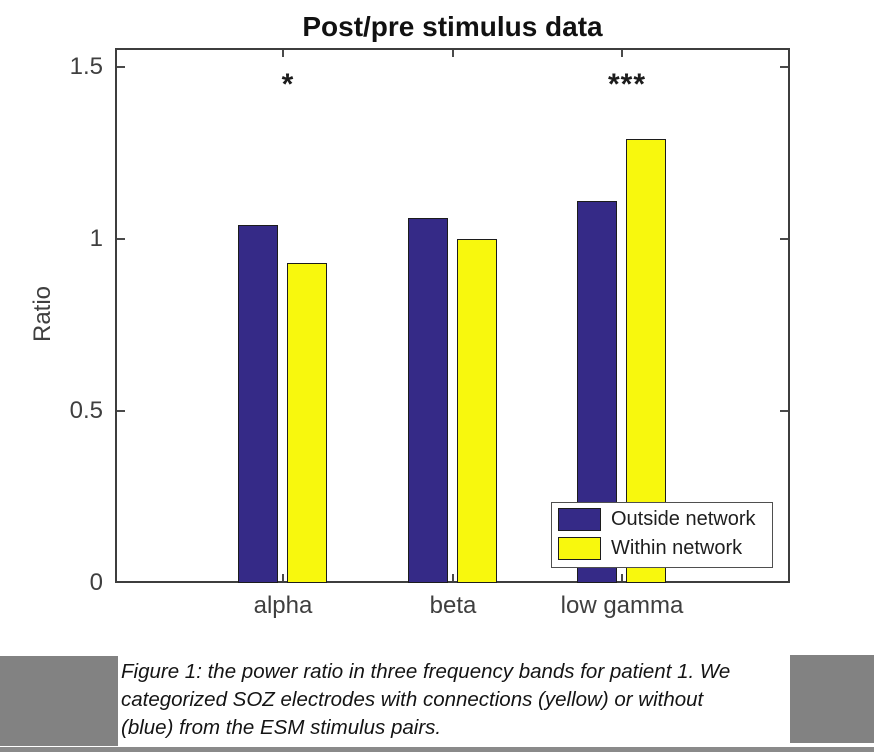 The height and width of the screenshot is (752, 874). What do you see at coordinates (627, 84) in the screenshot?
I see `significance-marker: ***` at bounding box center [627, 84].